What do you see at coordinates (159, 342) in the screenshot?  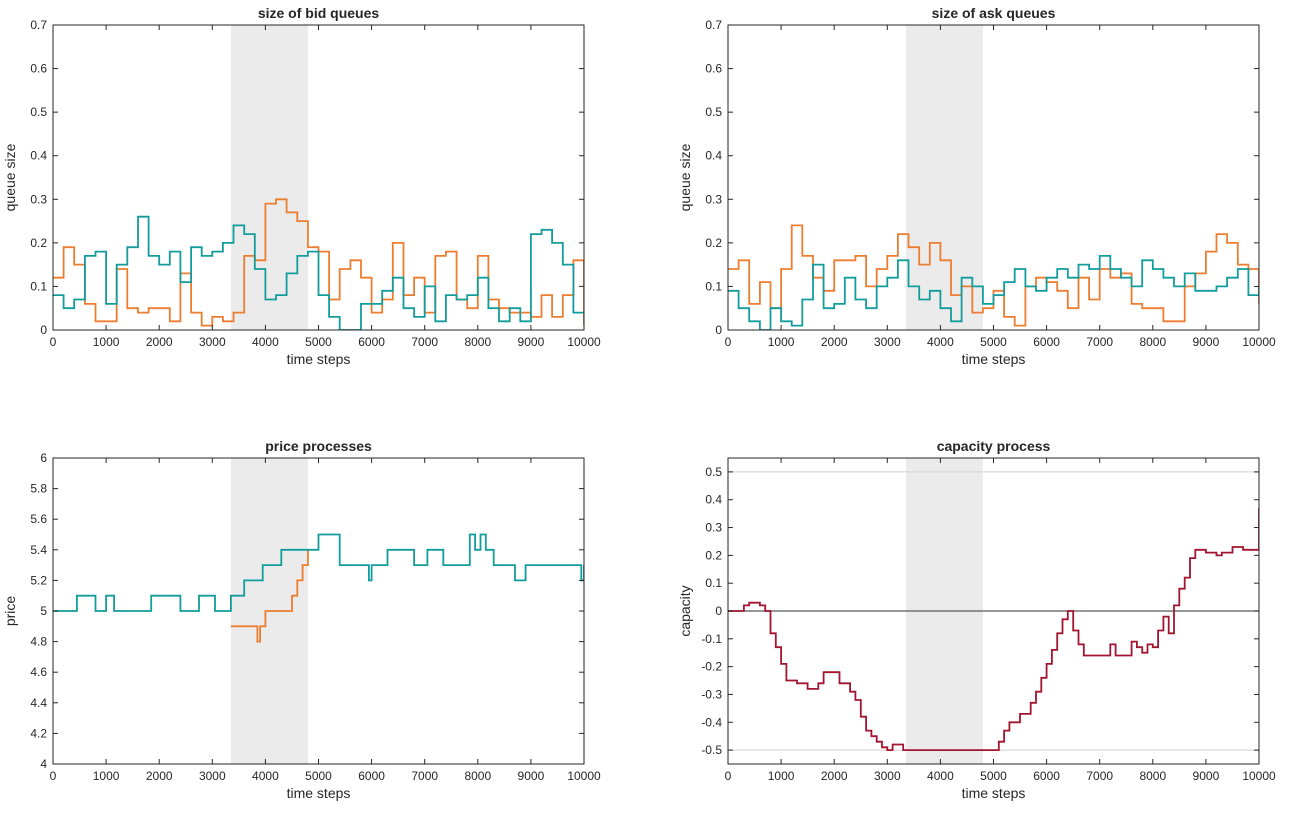 I see `bid-xtick-label: 2000` at bounding box center [159, 342].